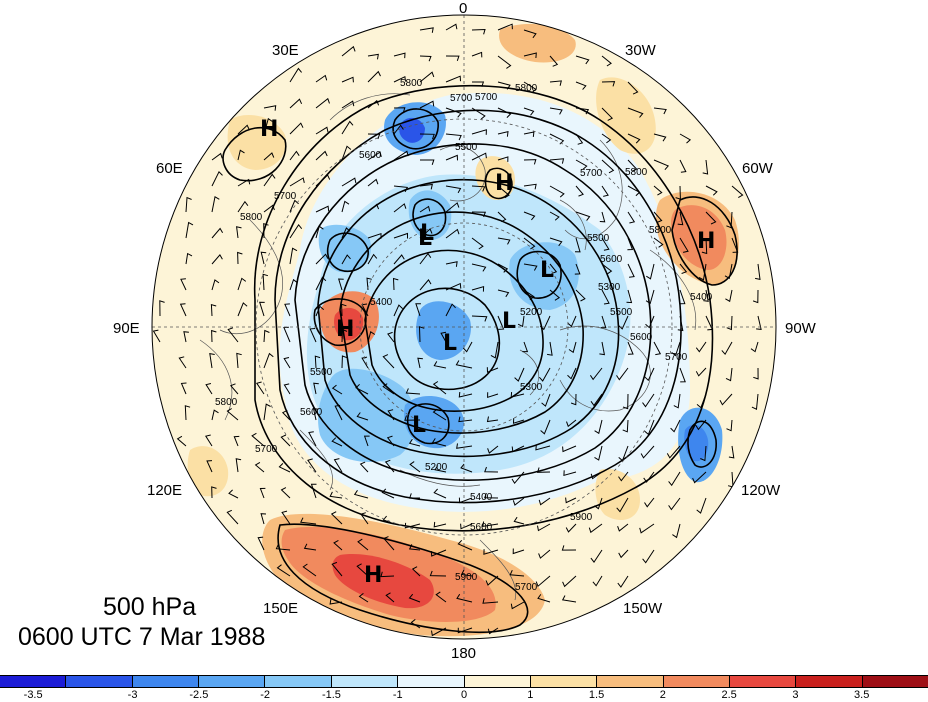 This screenshot has height=702, width=928. I want to click on contour-label: 5900, so click(581, 517).